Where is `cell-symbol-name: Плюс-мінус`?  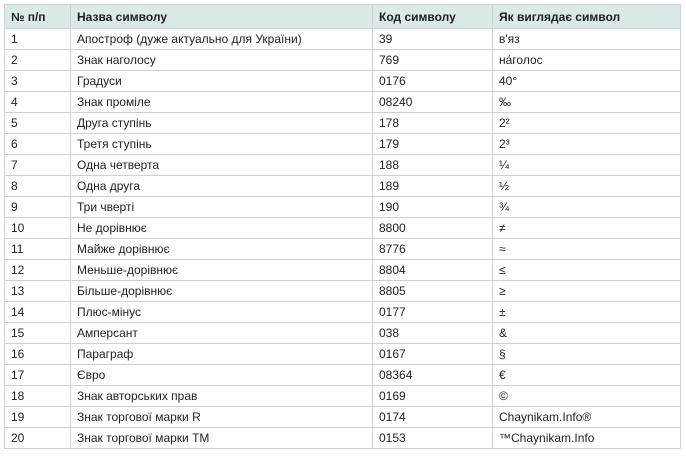 cell-symbol-name: Плюс-мінус is located at coordinates (221, 312).